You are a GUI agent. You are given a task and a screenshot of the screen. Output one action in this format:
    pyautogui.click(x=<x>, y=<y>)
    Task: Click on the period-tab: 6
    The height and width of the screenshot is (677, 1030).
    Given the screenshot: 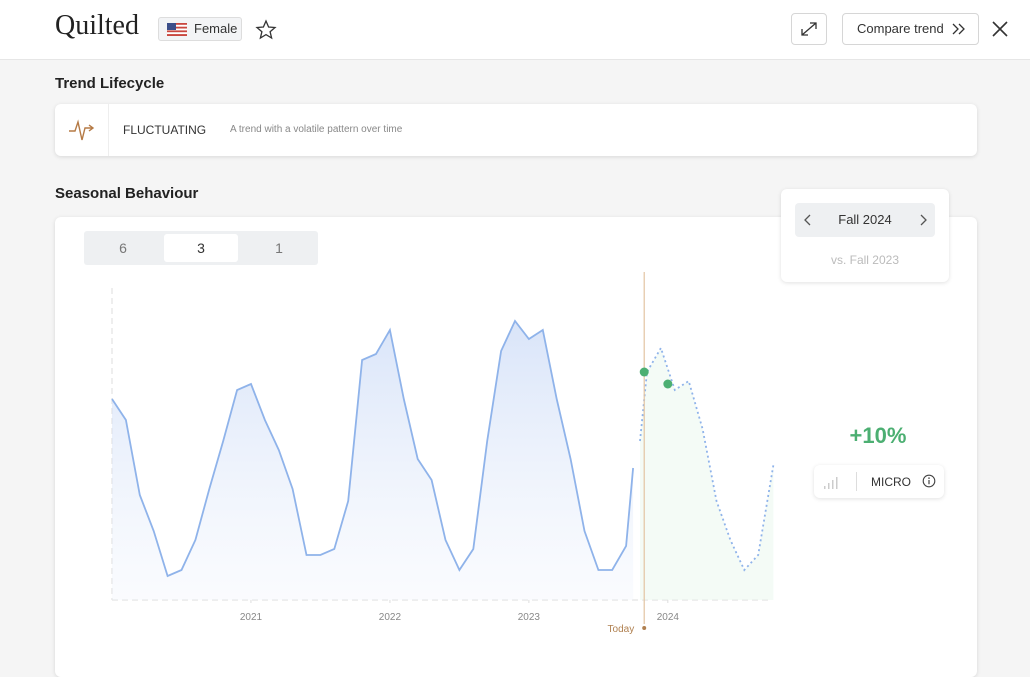 What is the action you would take?
    pyautogui.click(x=123, y=248)
    